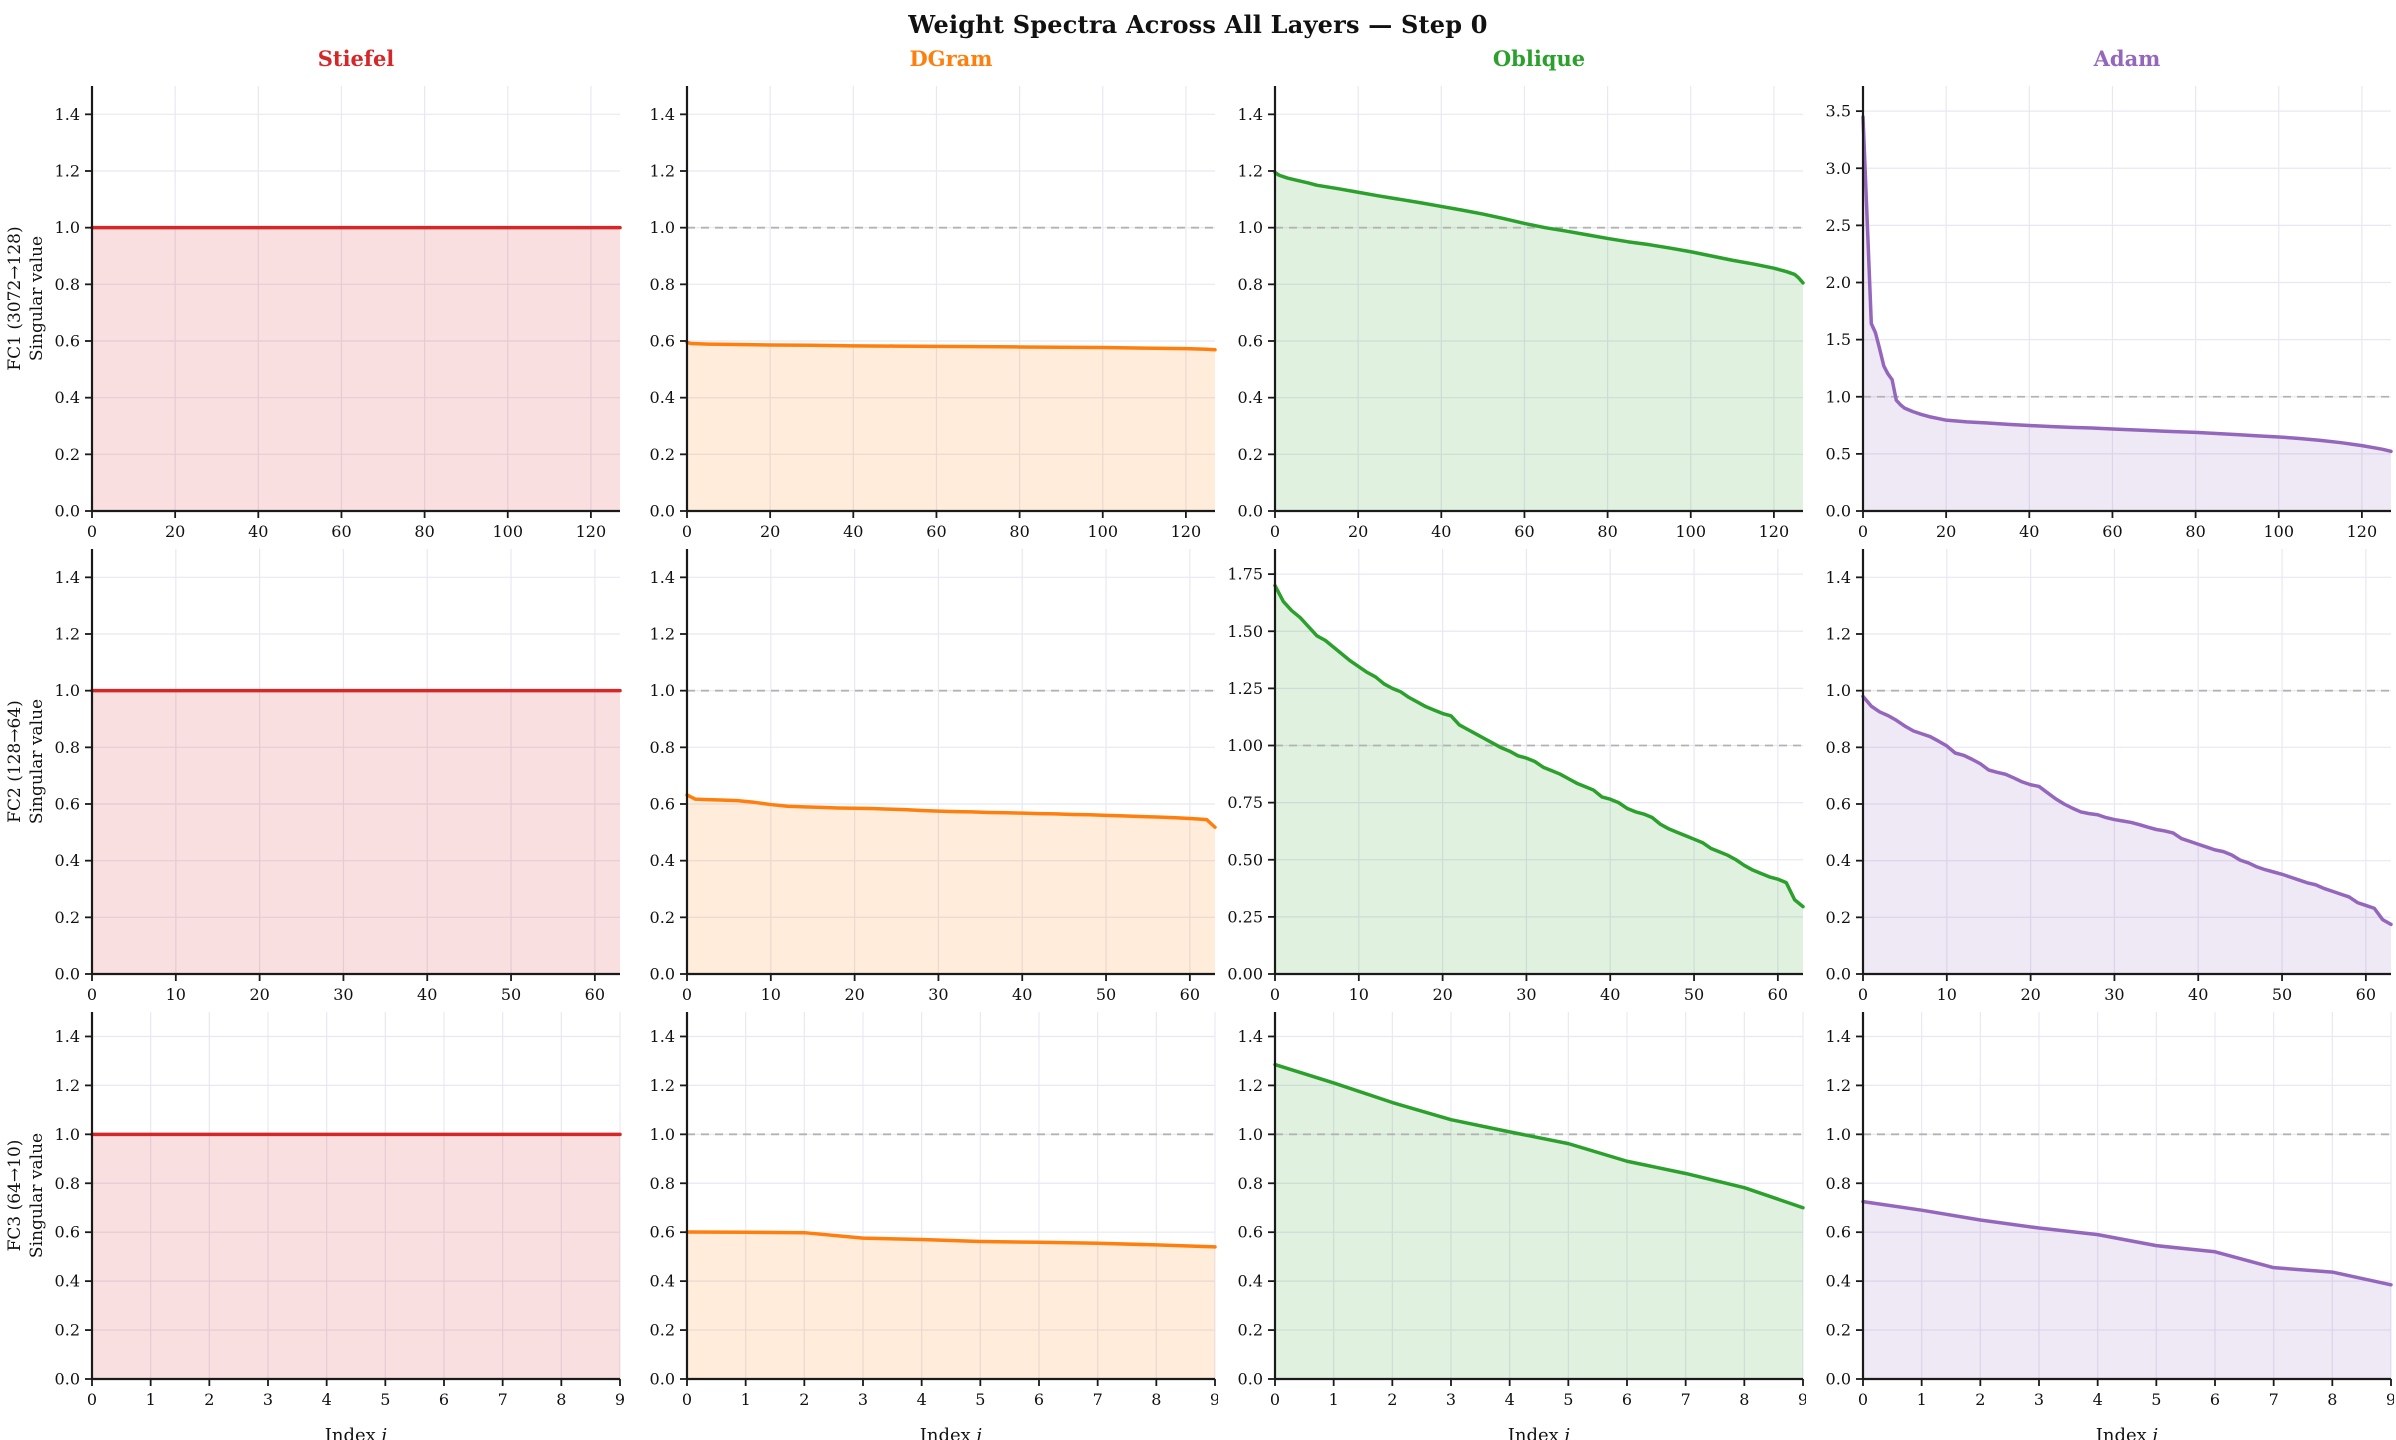  Describe the element at coordinates (1838, 111) in the screenshot. I see `y-tick-label: 3.5` at that location.